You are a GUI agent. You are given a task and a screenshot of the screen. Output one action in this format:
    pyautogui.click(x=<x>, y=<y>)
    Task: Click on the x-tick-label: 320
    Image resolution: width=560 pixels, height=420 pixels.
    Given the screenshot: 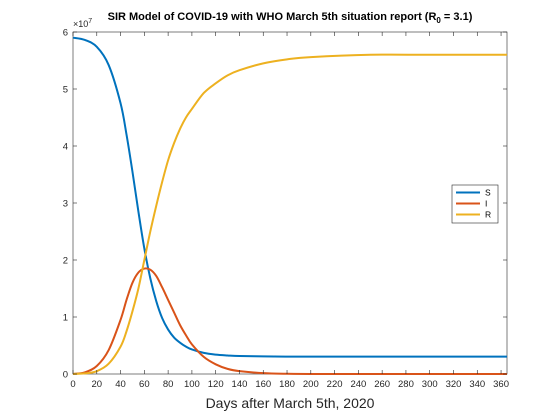 What is the action you would take?
    pyautogui.click(x=454, y=384)
    